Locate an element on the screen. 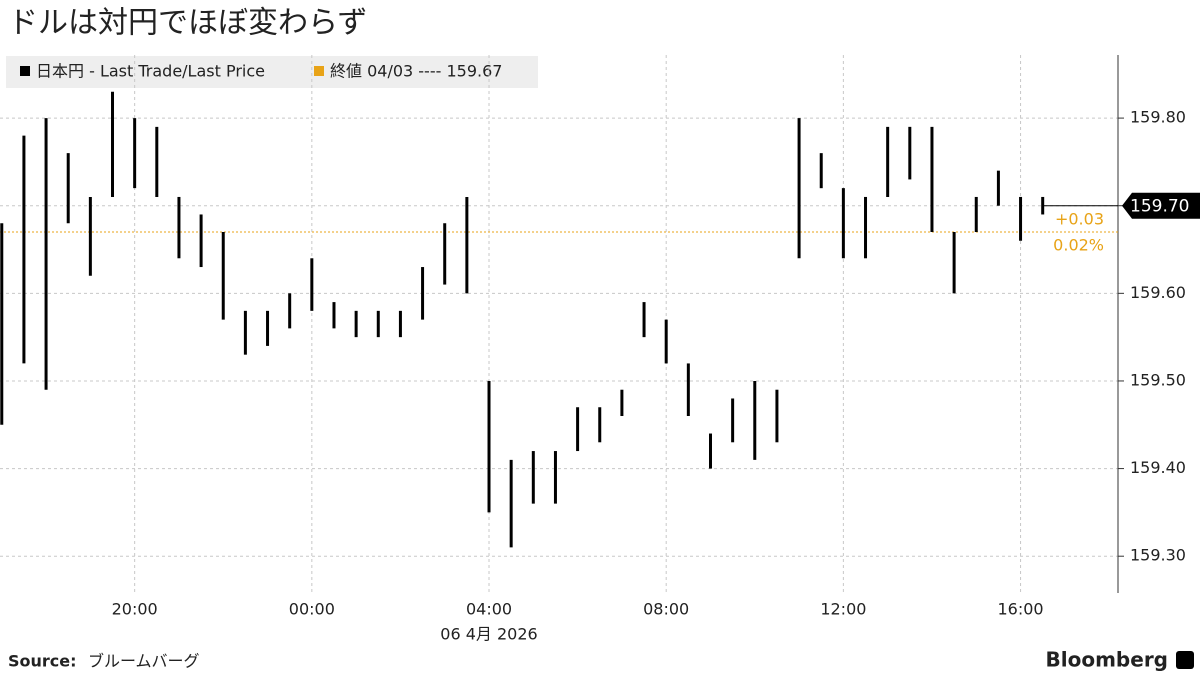  y-tick-label: 159.40 is located at coordinates (1158, 467).